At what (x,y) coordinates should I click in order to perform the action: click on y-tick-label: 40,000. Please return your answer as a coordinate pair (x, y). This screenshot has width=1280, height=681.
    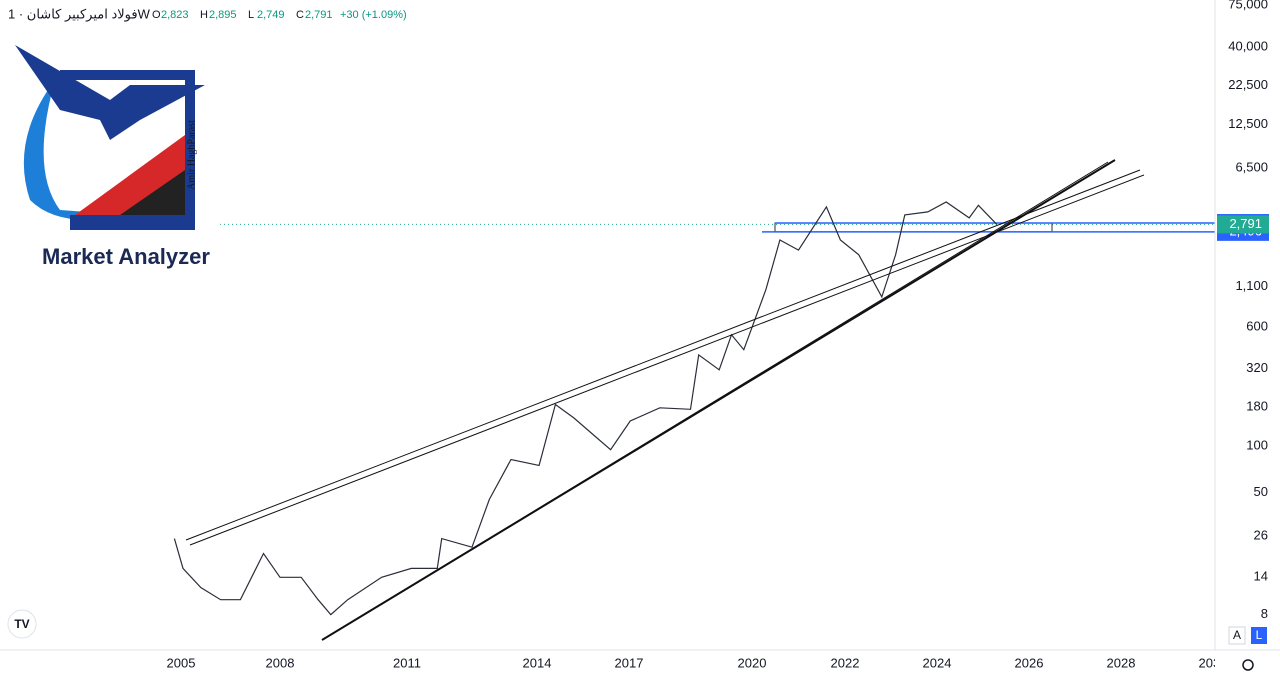
    Looking at the image, I should click on (1248, 45).